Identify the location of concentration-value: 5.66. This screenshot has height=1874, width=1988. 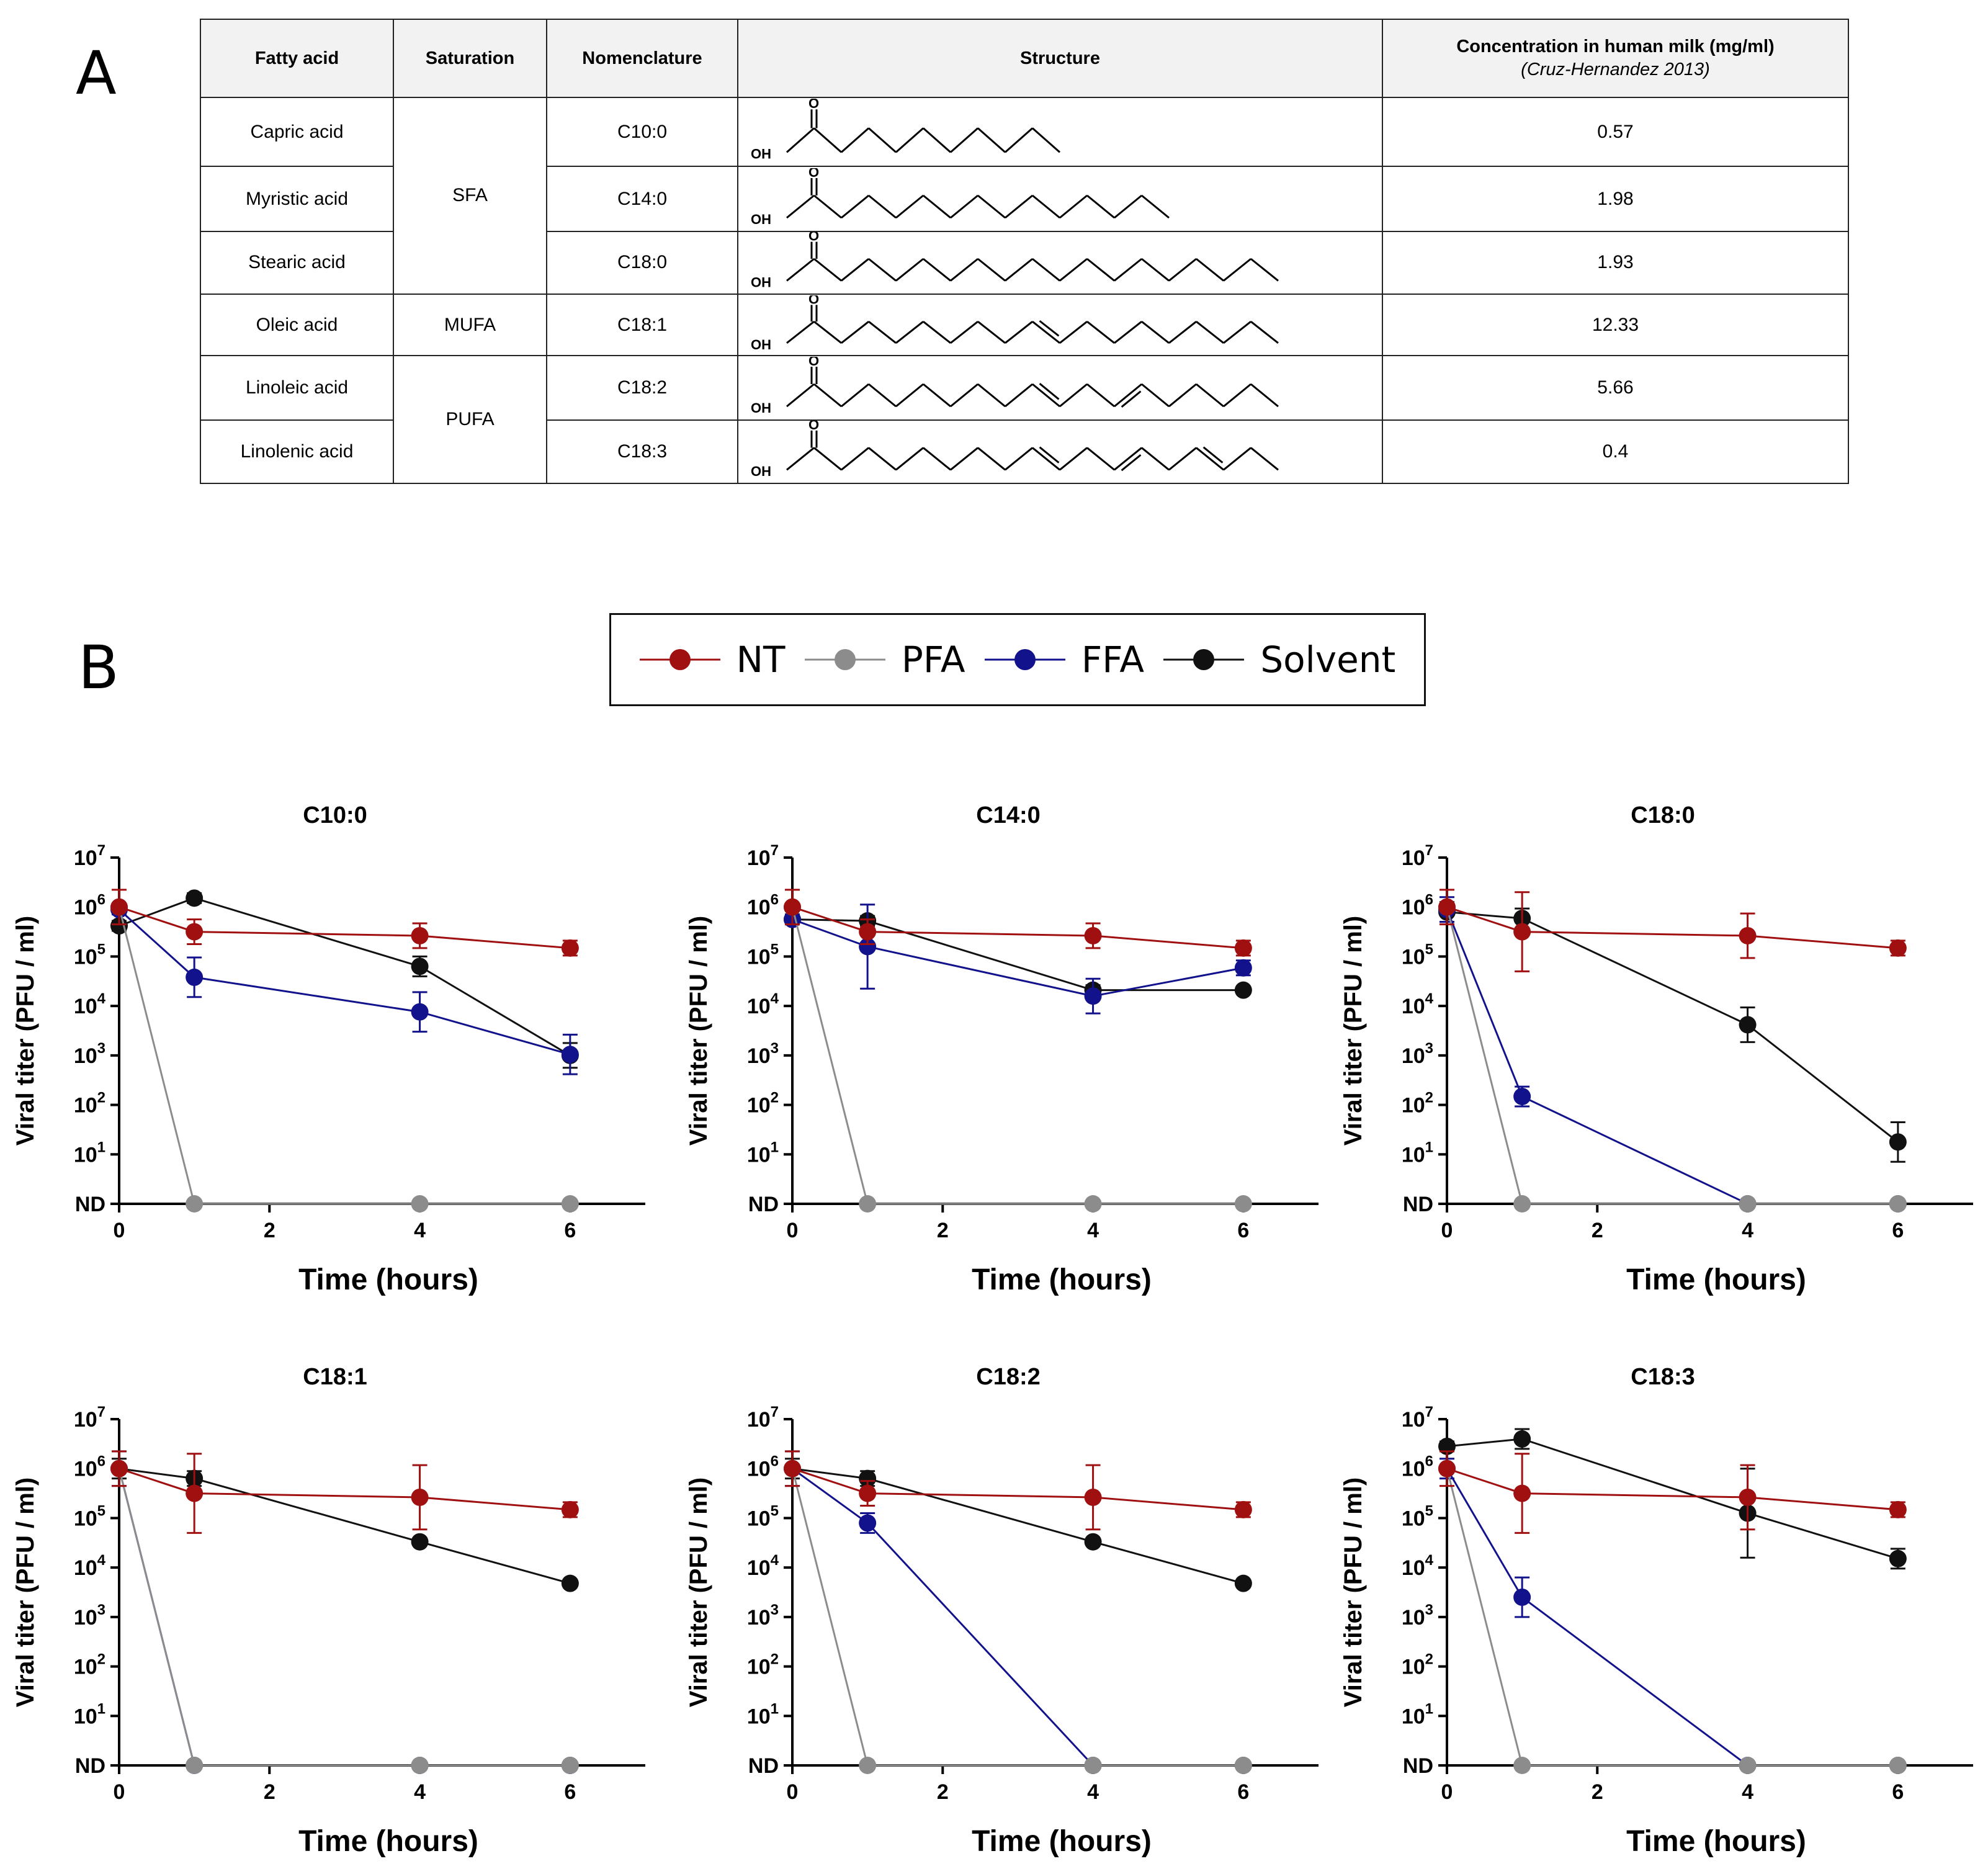
(1615, 388).